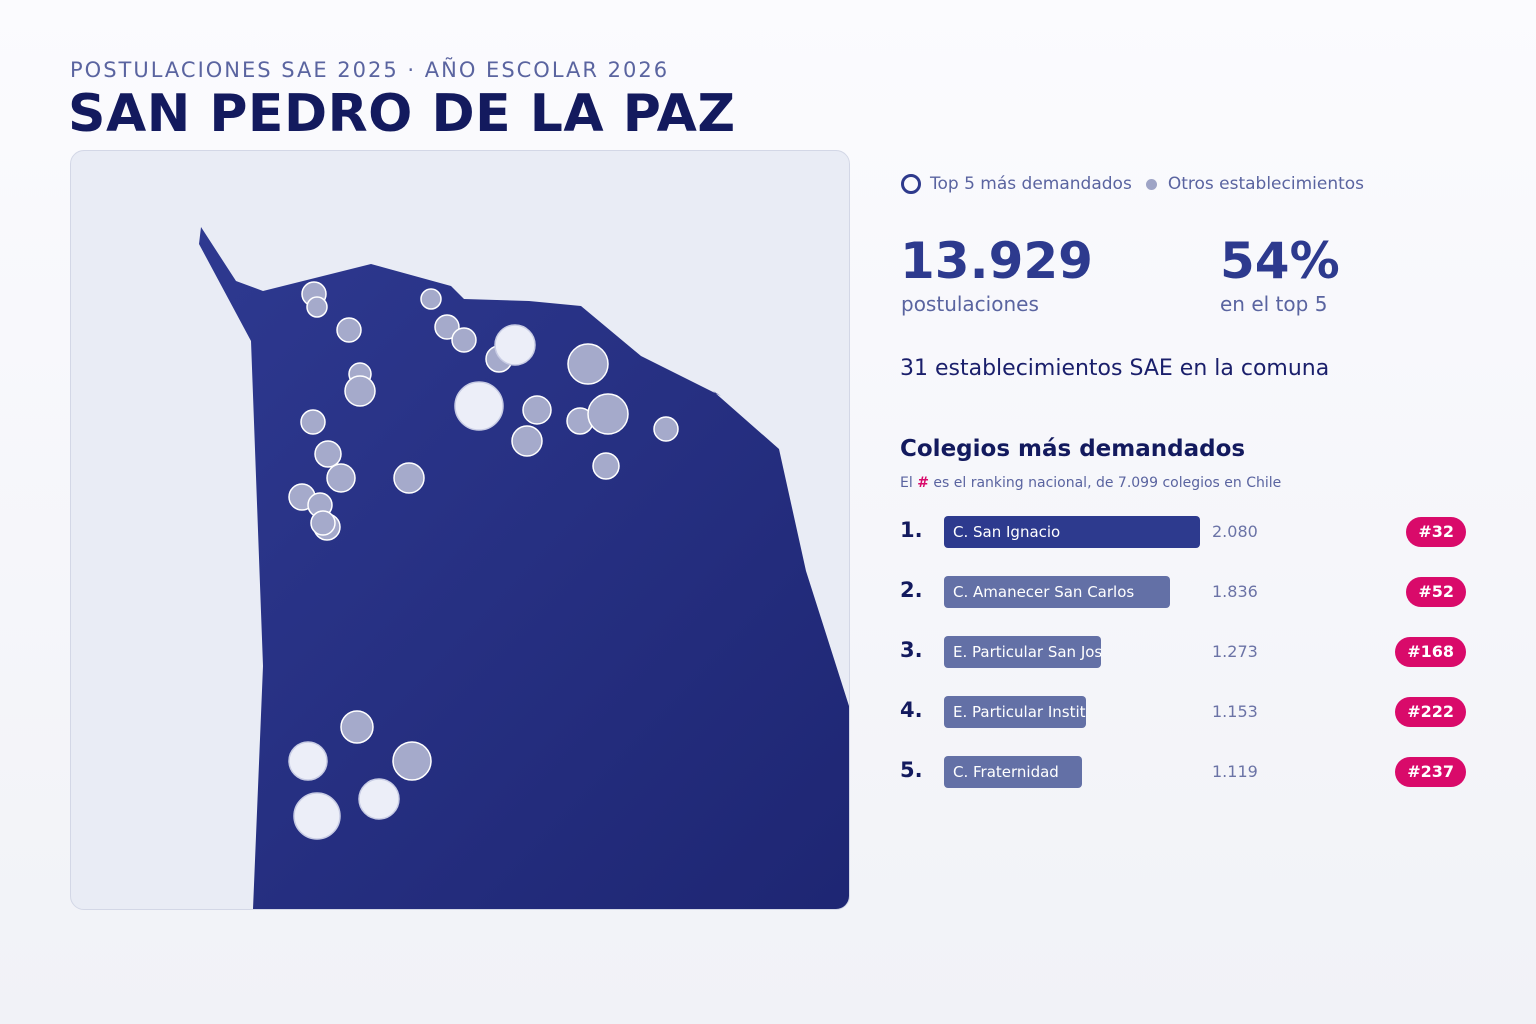 The image size is (1536, 1024). Describe the element at coordinates (911, 710) in the screenshot. I see `rank-number: 4.` at that location.